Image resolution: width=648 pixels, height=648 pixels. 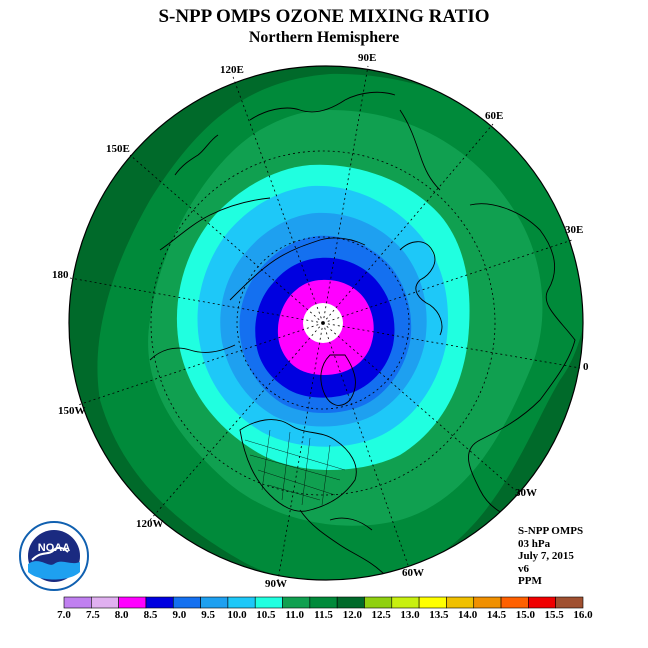 I want to click on info-pressure-level: 03 hPa, so click(x=534, y=543).